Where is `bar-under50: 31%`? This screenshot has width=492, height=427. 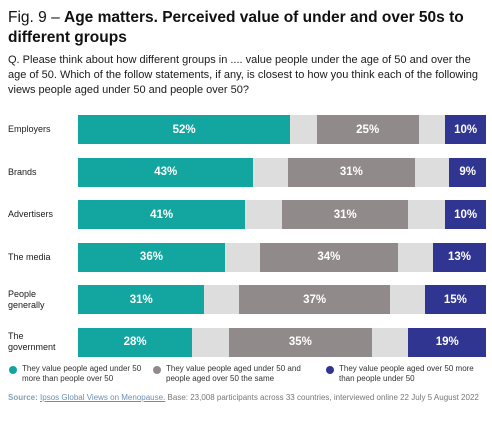
bar-under50: 31% is located at coordinates (141, 299).